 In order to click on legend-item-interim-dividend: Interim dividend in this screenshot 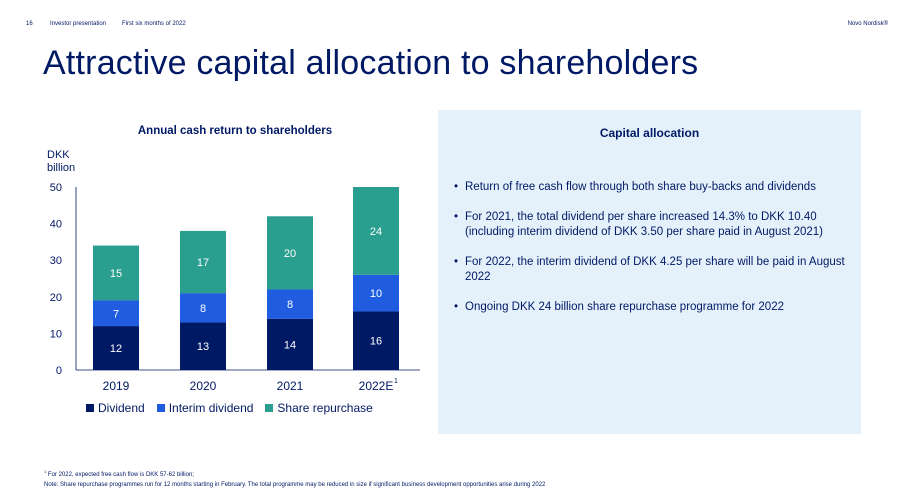, I will do `click(205, 408)`.